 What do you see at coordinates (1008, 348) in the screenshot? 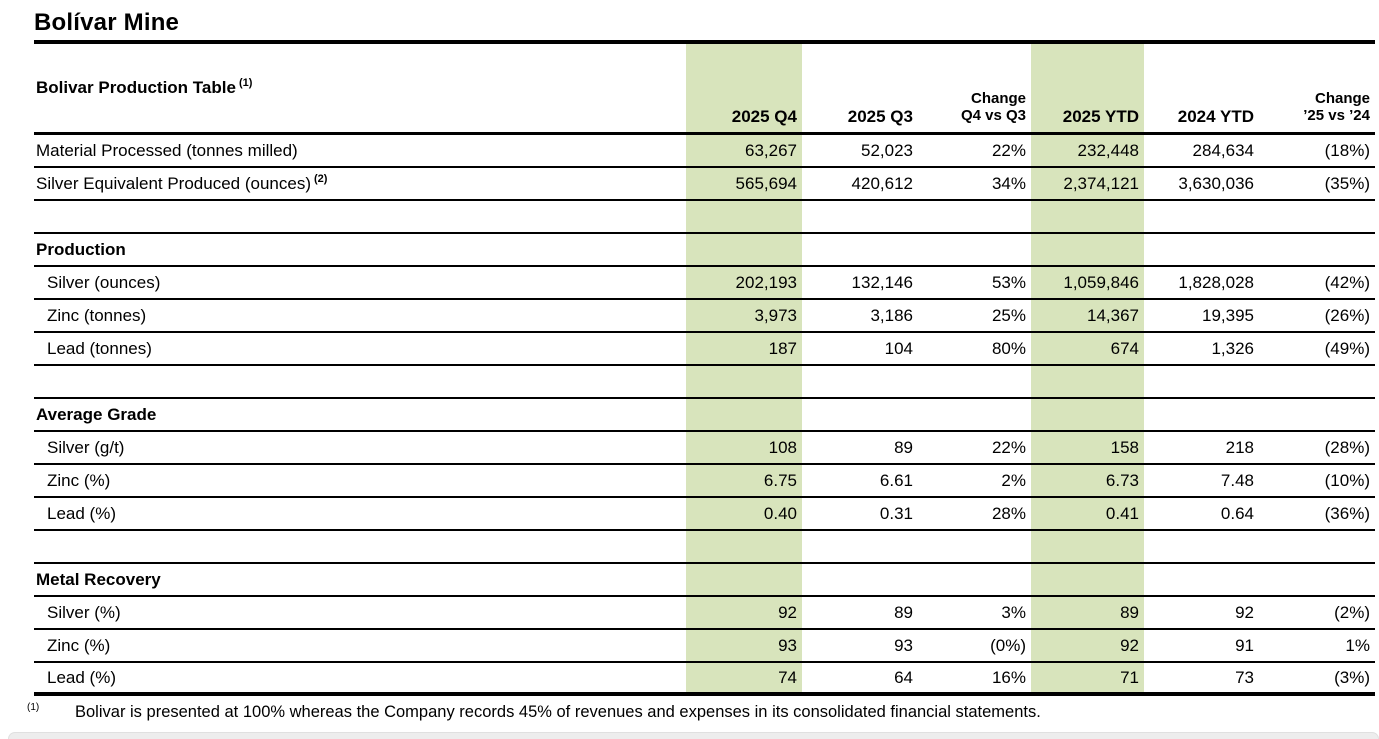
I see `value-cell: 80%` at bounding box center [1008, 348].